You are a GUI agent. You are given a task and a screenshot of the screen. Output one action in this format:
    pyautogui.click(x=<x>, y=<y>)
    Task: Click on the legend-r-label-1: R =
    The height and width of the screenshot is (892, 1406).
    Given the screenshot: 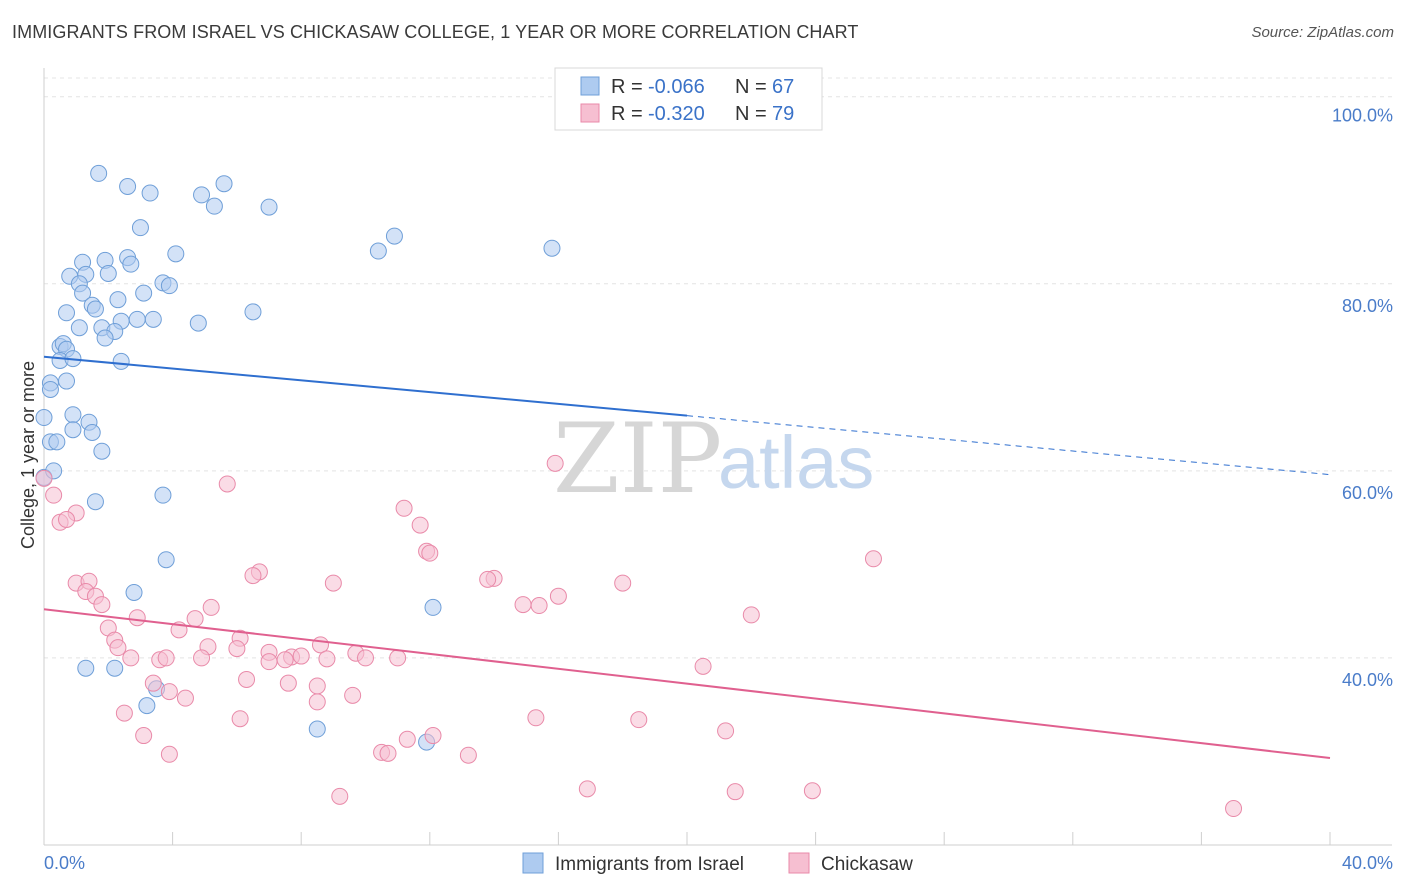 What is the action you would take?
    pyautogui.click(x=627, y=87)
    